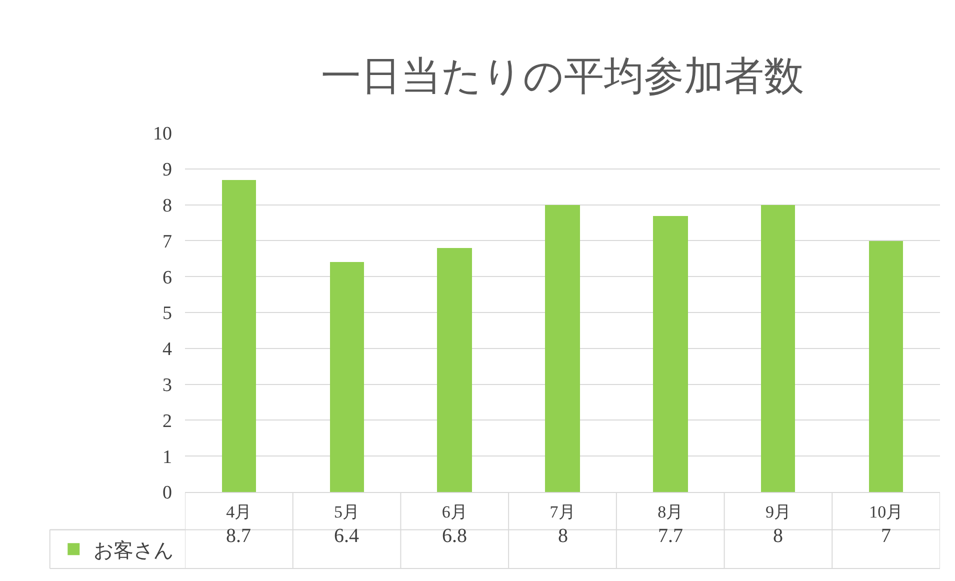 This screenshot has height=581, width=955. What do you see at coordinates (167, 277) in the screenshot?
I see `y-tick-label: 6` at bounding box center [167, 277].